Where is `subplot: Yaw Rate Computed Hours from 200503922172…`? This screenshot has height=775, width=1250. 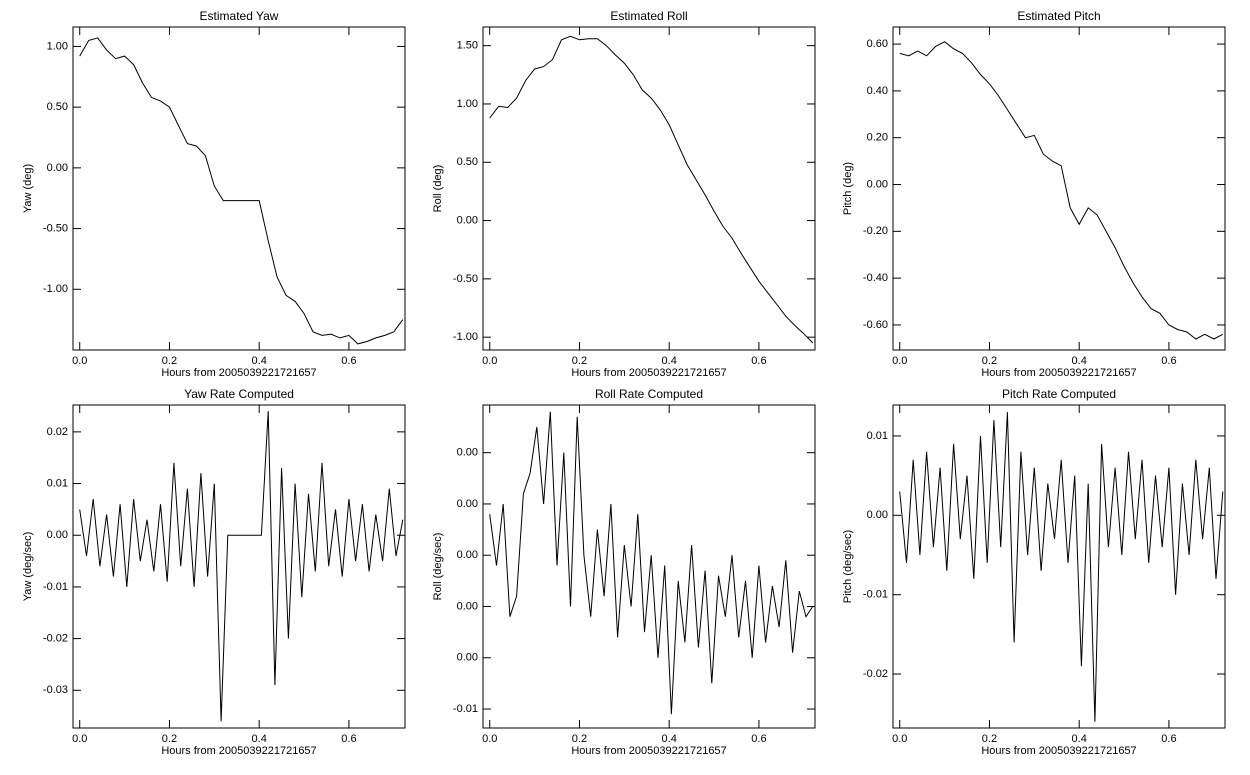
subplot: Yaw Rate Computed Hours from 200503922172… is located at coordinates (214, 572).